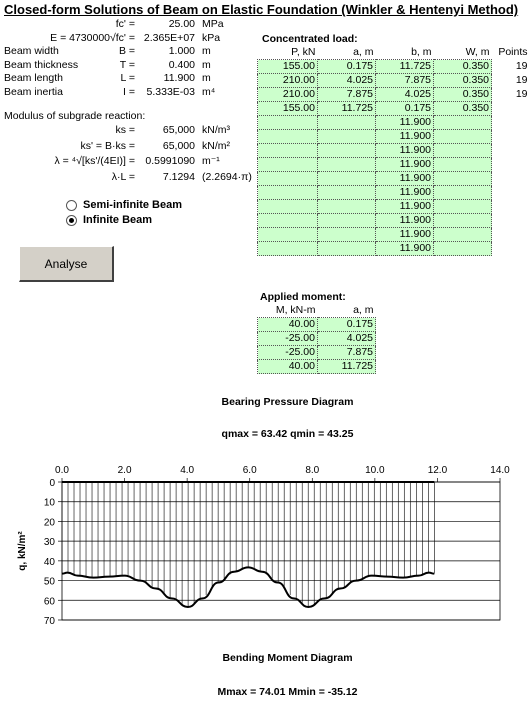 This screenshot has height=710, width=531. I want to click on applied-moment-title: Applied moment:, so click(303, 297).